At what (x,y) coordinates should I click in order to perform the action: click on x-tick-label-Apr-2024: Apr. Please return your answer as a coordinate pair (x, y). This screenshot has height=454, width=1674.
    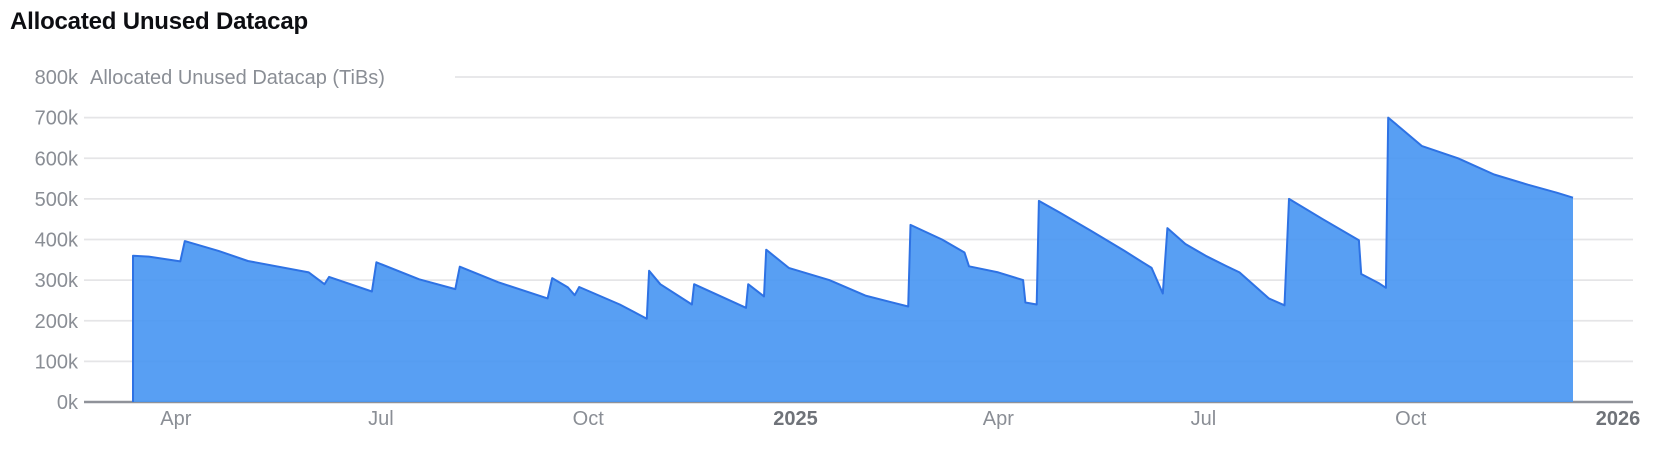
    Looking at the image, I should click on (175, 419).